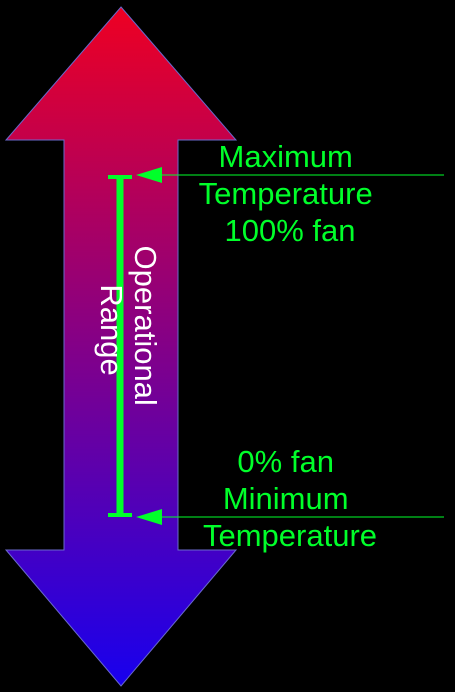 The image size is (455, 692). Describe the element at coordinates (290, 517) in the screenshot. I see `min-pointer` at that location.